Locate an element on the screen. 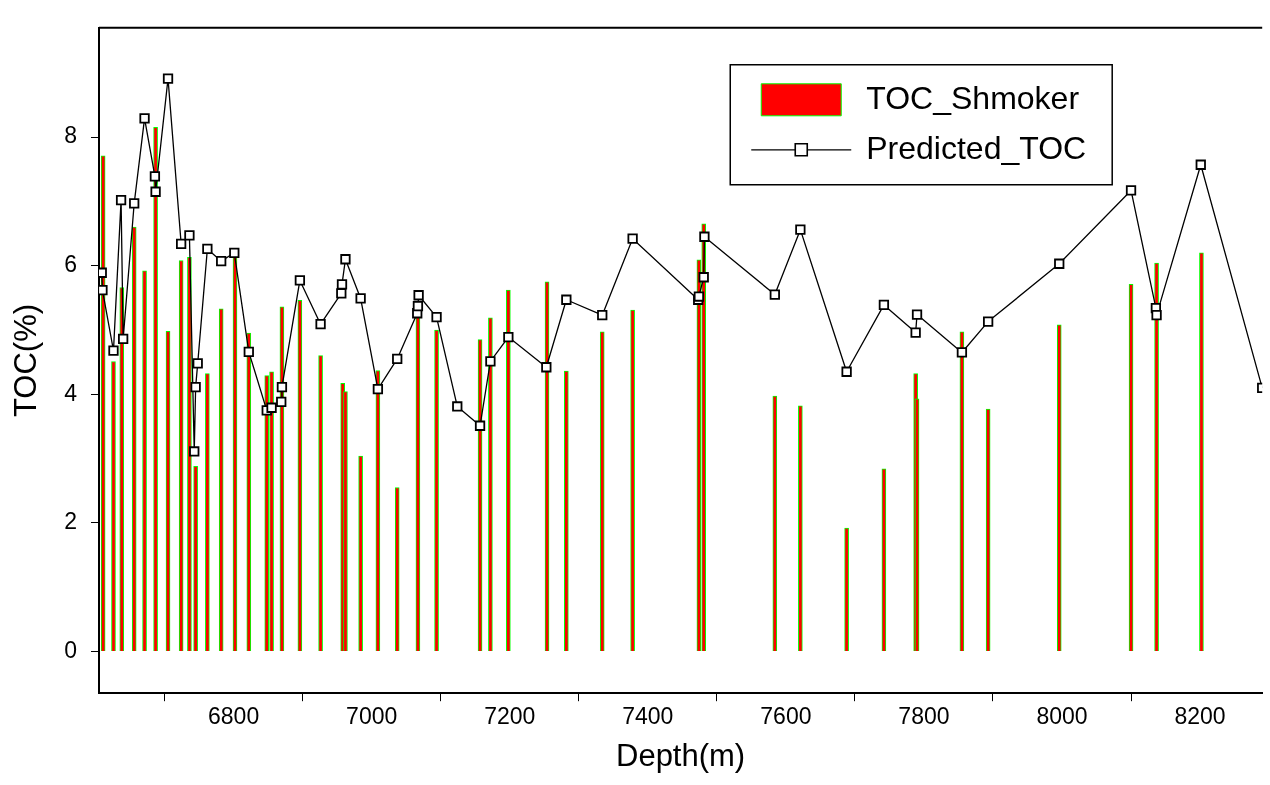 The height and width of the screenshot is (785, 1270). x-tick-label: 8000 is located at coordinates (1062, 716).